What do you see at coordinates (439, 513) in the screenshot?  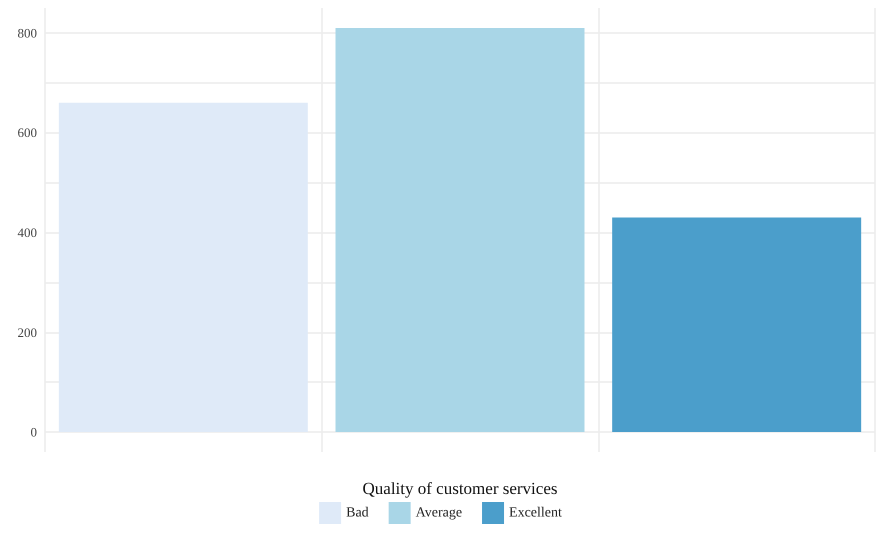 I see `legend-label: Average` at bounding box center [439, 513].